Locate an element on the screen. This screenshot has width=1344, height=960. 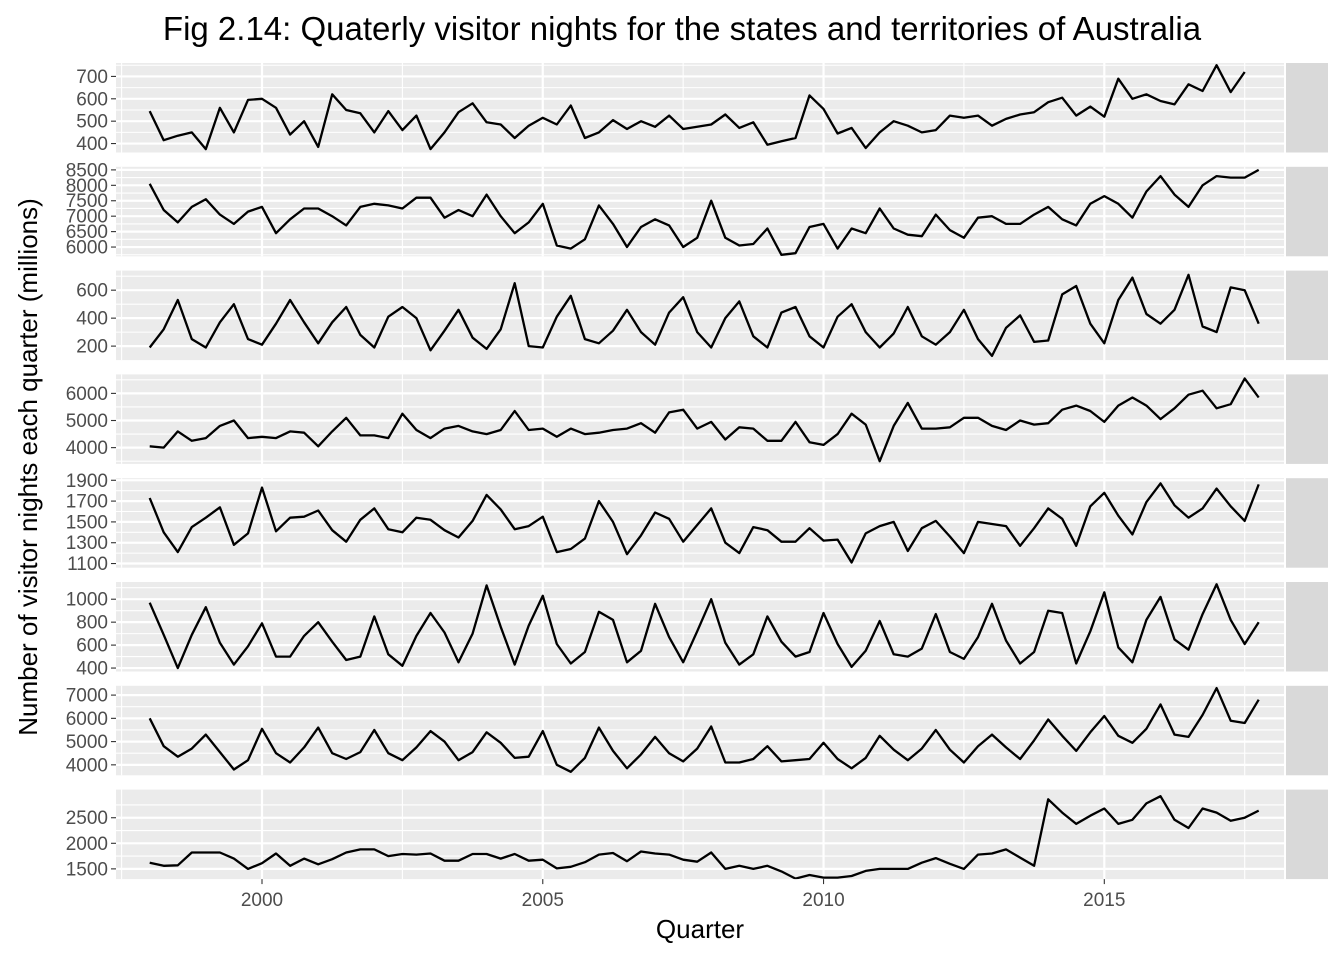
panel-7: 4000500060007000Victoria is located at coordinates (697, 730).